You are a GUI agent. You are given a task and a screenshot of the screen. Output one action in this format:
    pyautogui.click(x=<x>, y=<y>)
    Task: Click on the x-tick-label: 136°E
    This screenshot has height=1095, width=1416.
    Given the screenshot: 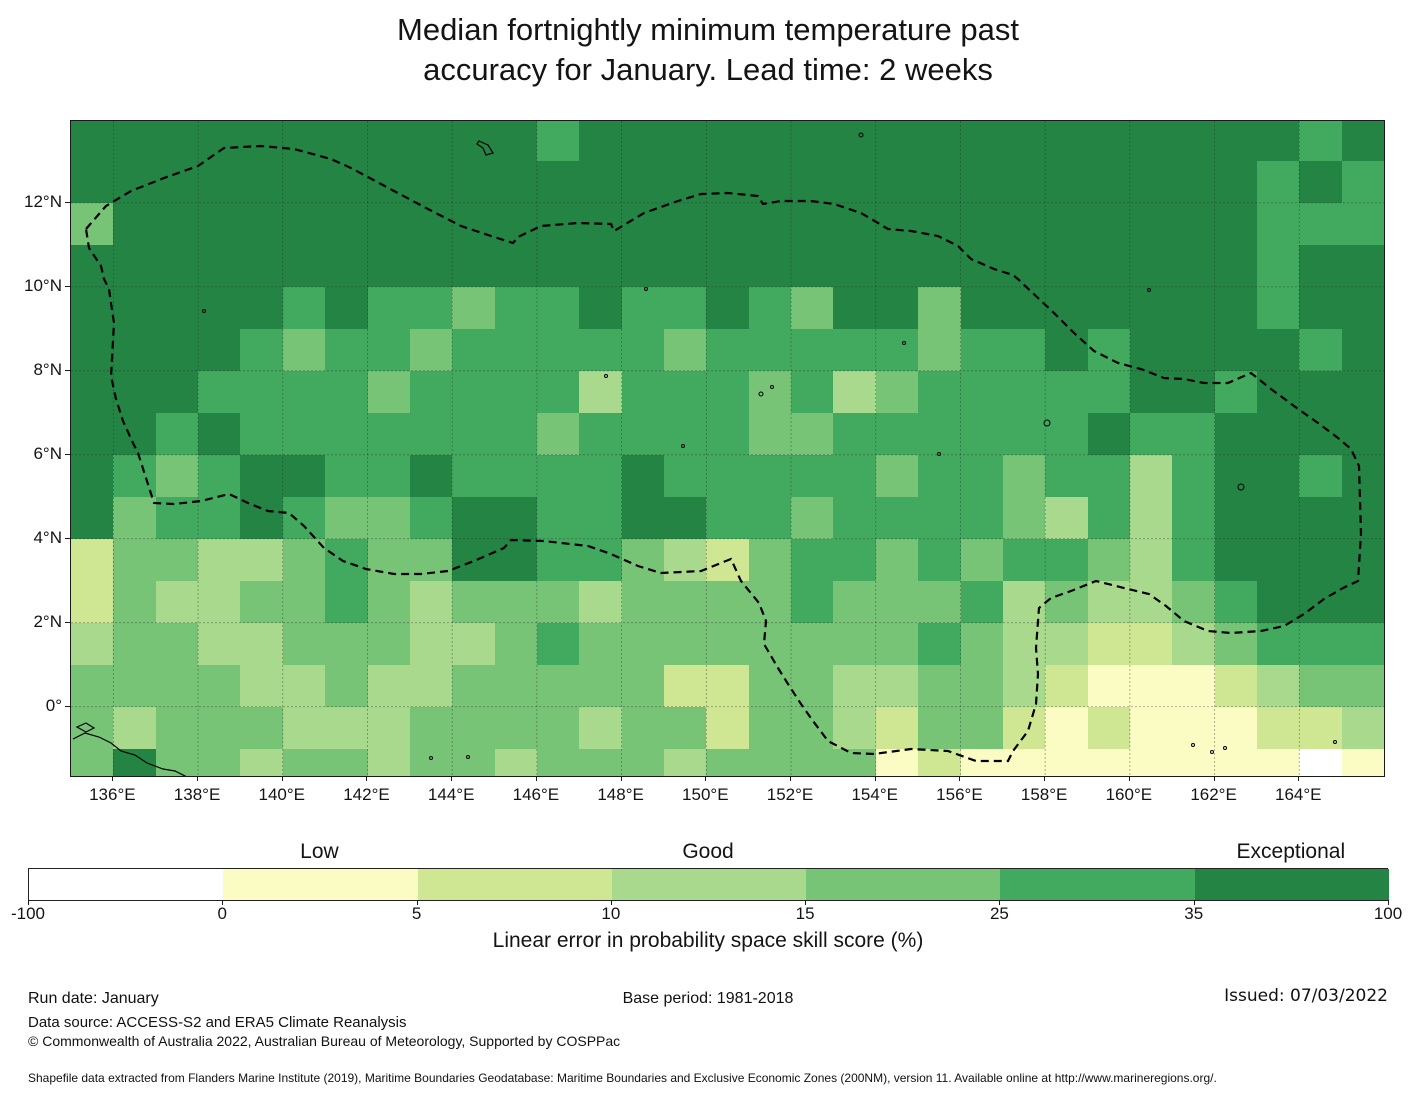 What is the action you would take?
    pyautogui.click(x=112, y=794)
    